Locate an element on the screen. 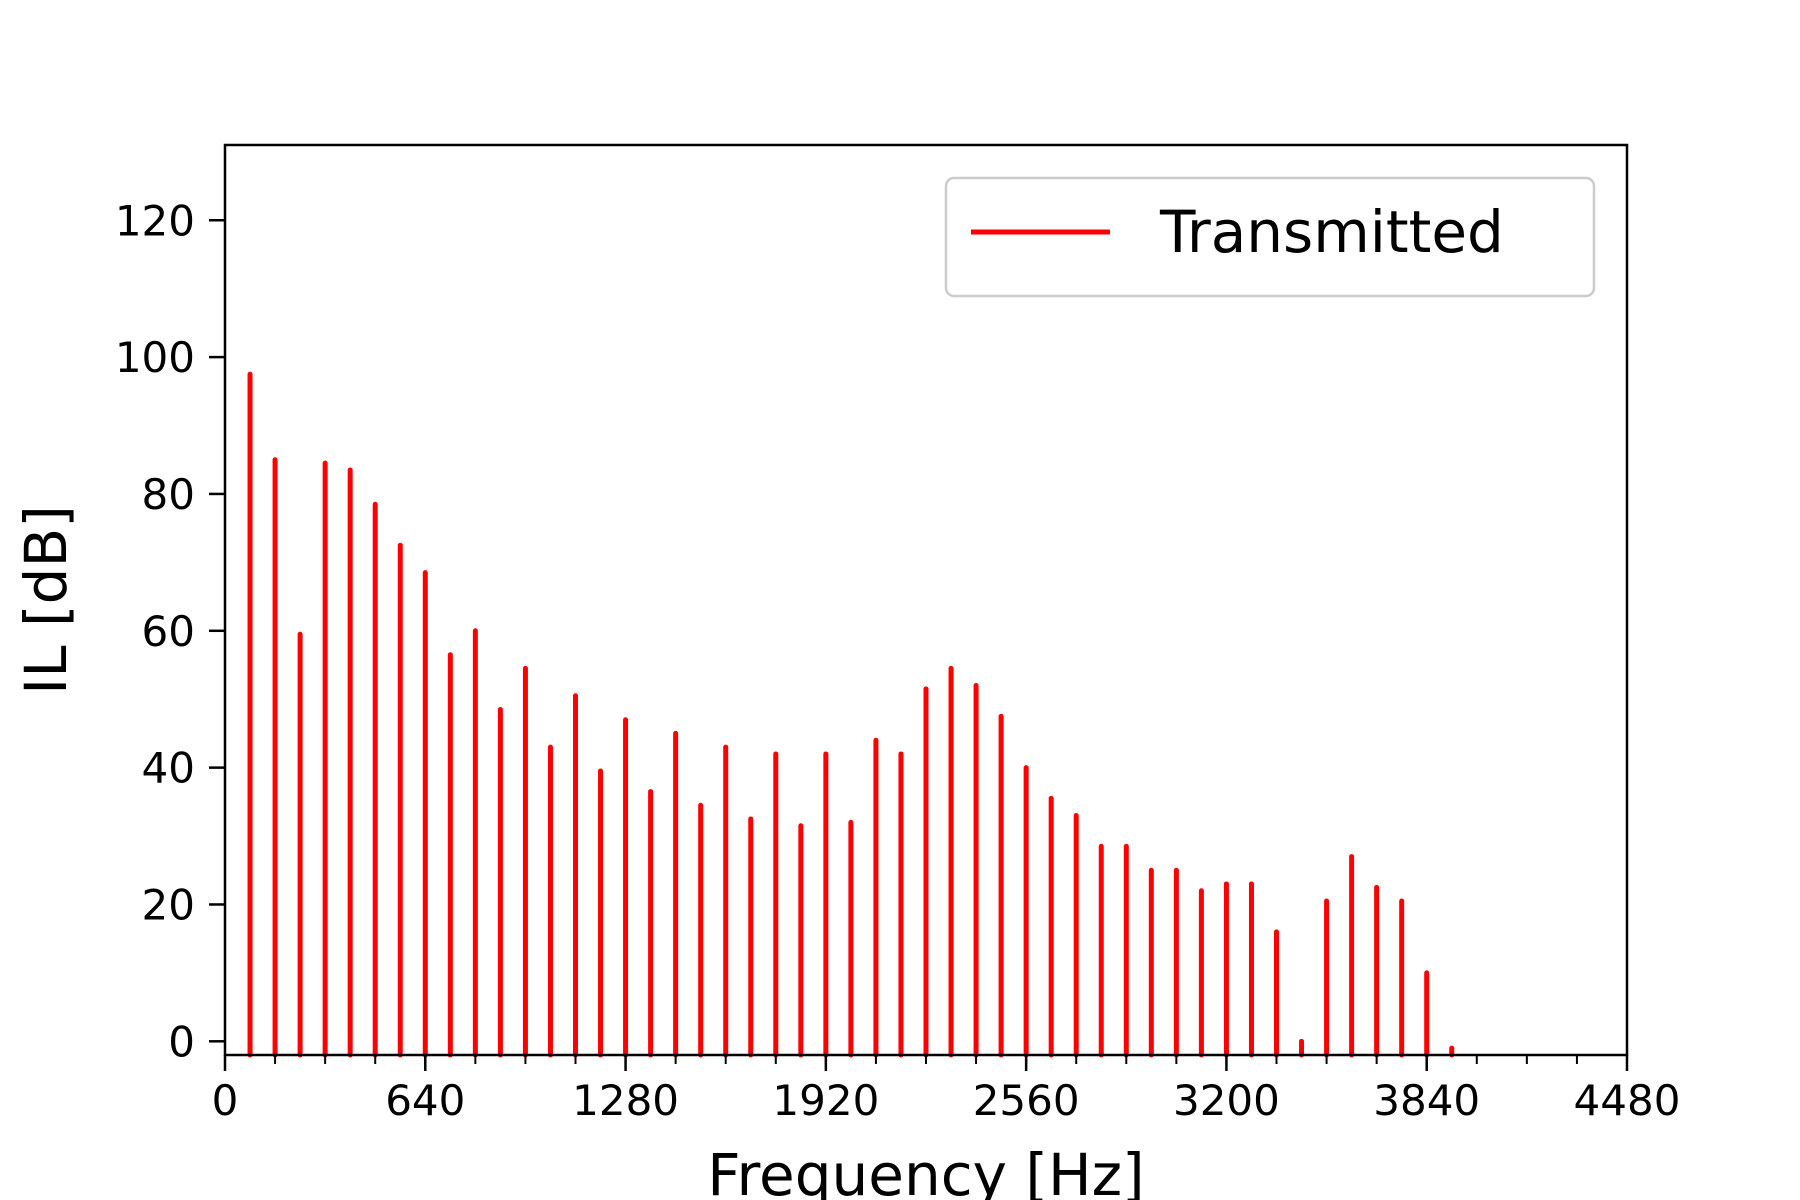 The image size is (1800, 1200). x-tick-label: 640 is located at coordinates (425, 1100).